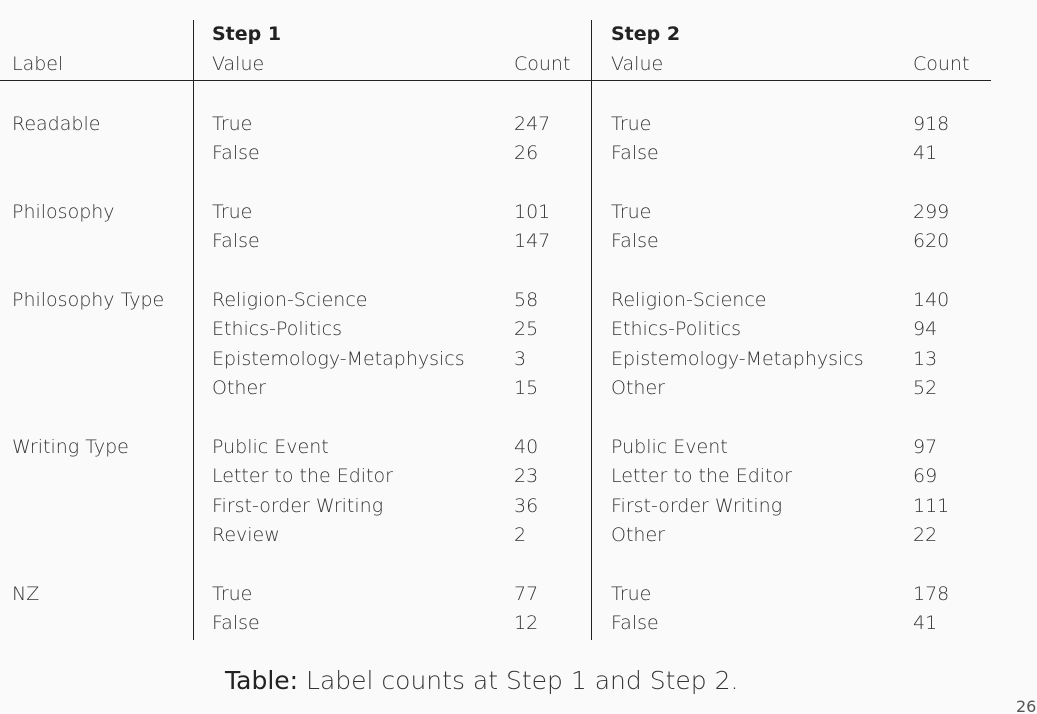  I want to click on step2-count-cell: 52, so click(925, 388).